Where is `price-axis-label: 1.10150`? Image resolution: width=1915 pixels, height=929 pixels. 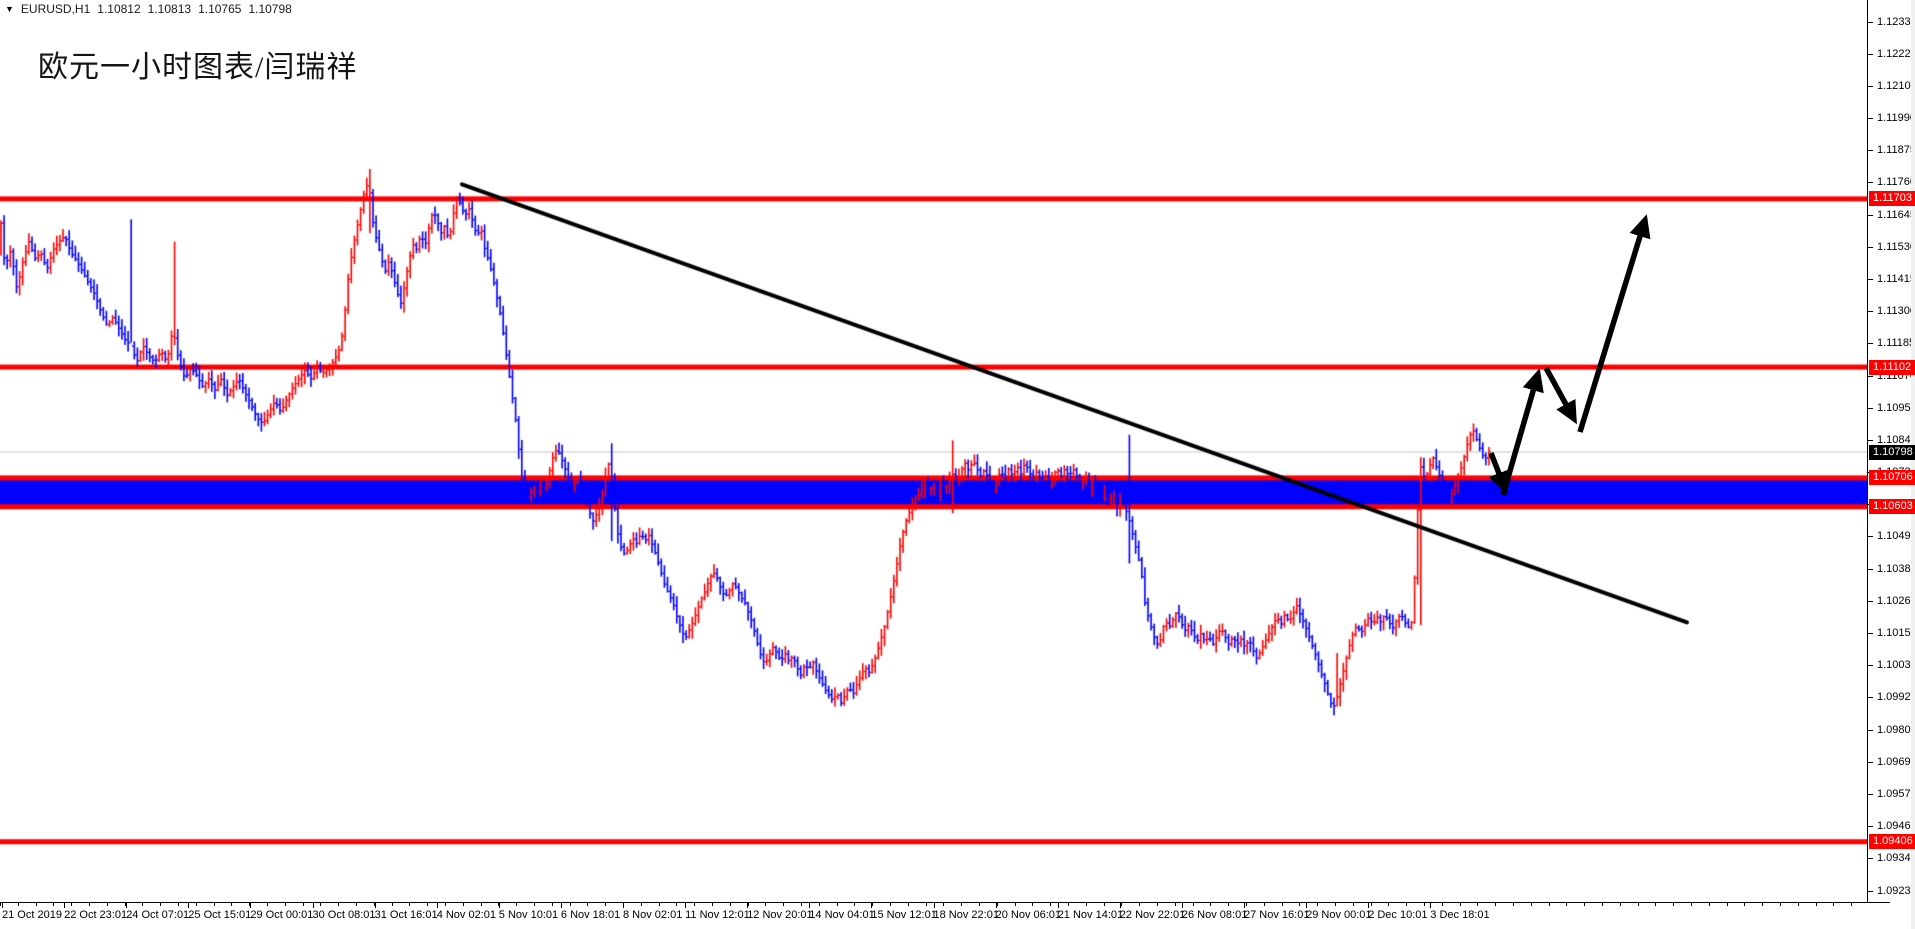
price-axis-label: 1.10150 is located at coordinates (1896, 633).